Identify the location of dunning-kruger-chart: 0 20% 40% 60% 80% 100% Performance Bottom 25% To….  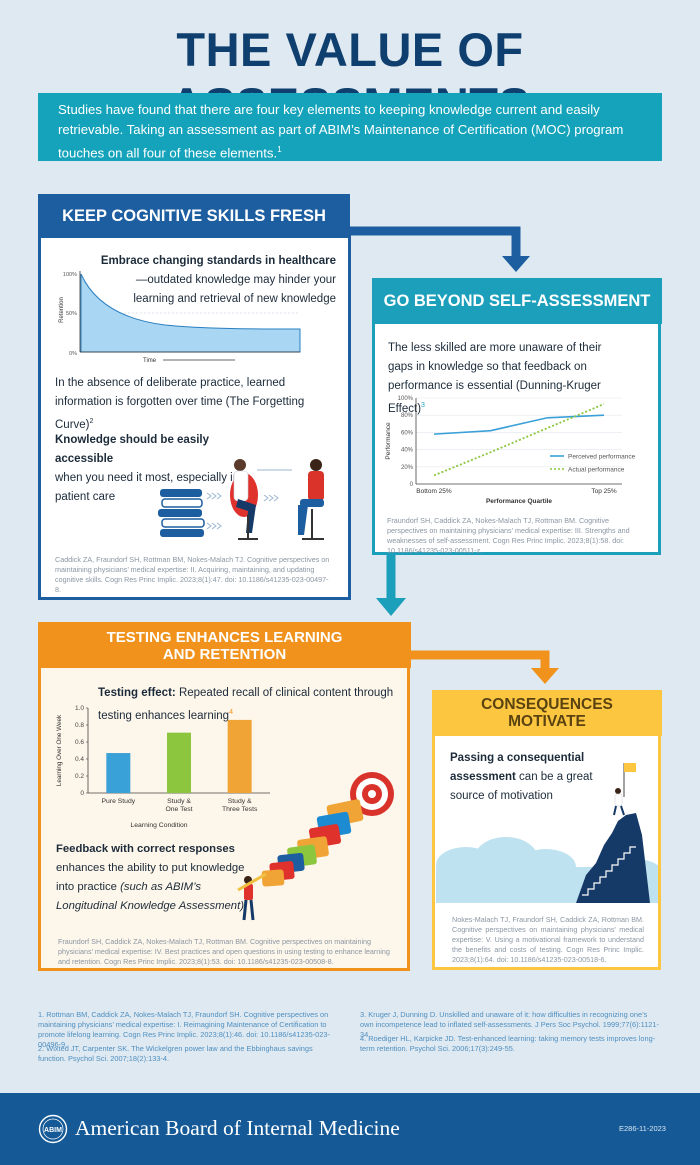
(510, 450).